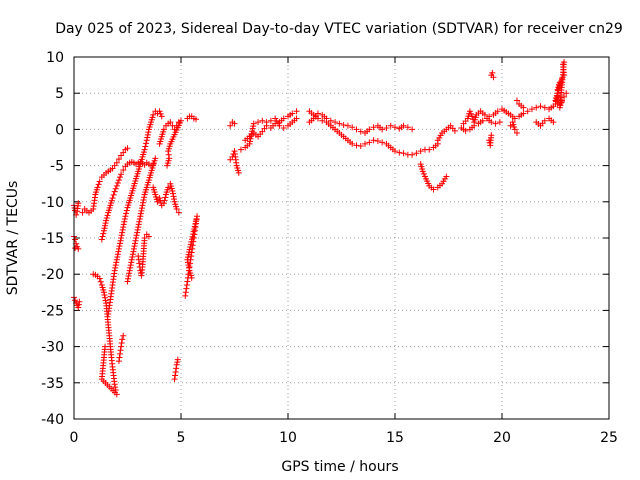 Image resolution: width=640 pixels, height=480 pixels. What do you see at coordinates (74, 438) in the screenshot?
I see `x-tick-label: 0` at bounding box center [74, 438].